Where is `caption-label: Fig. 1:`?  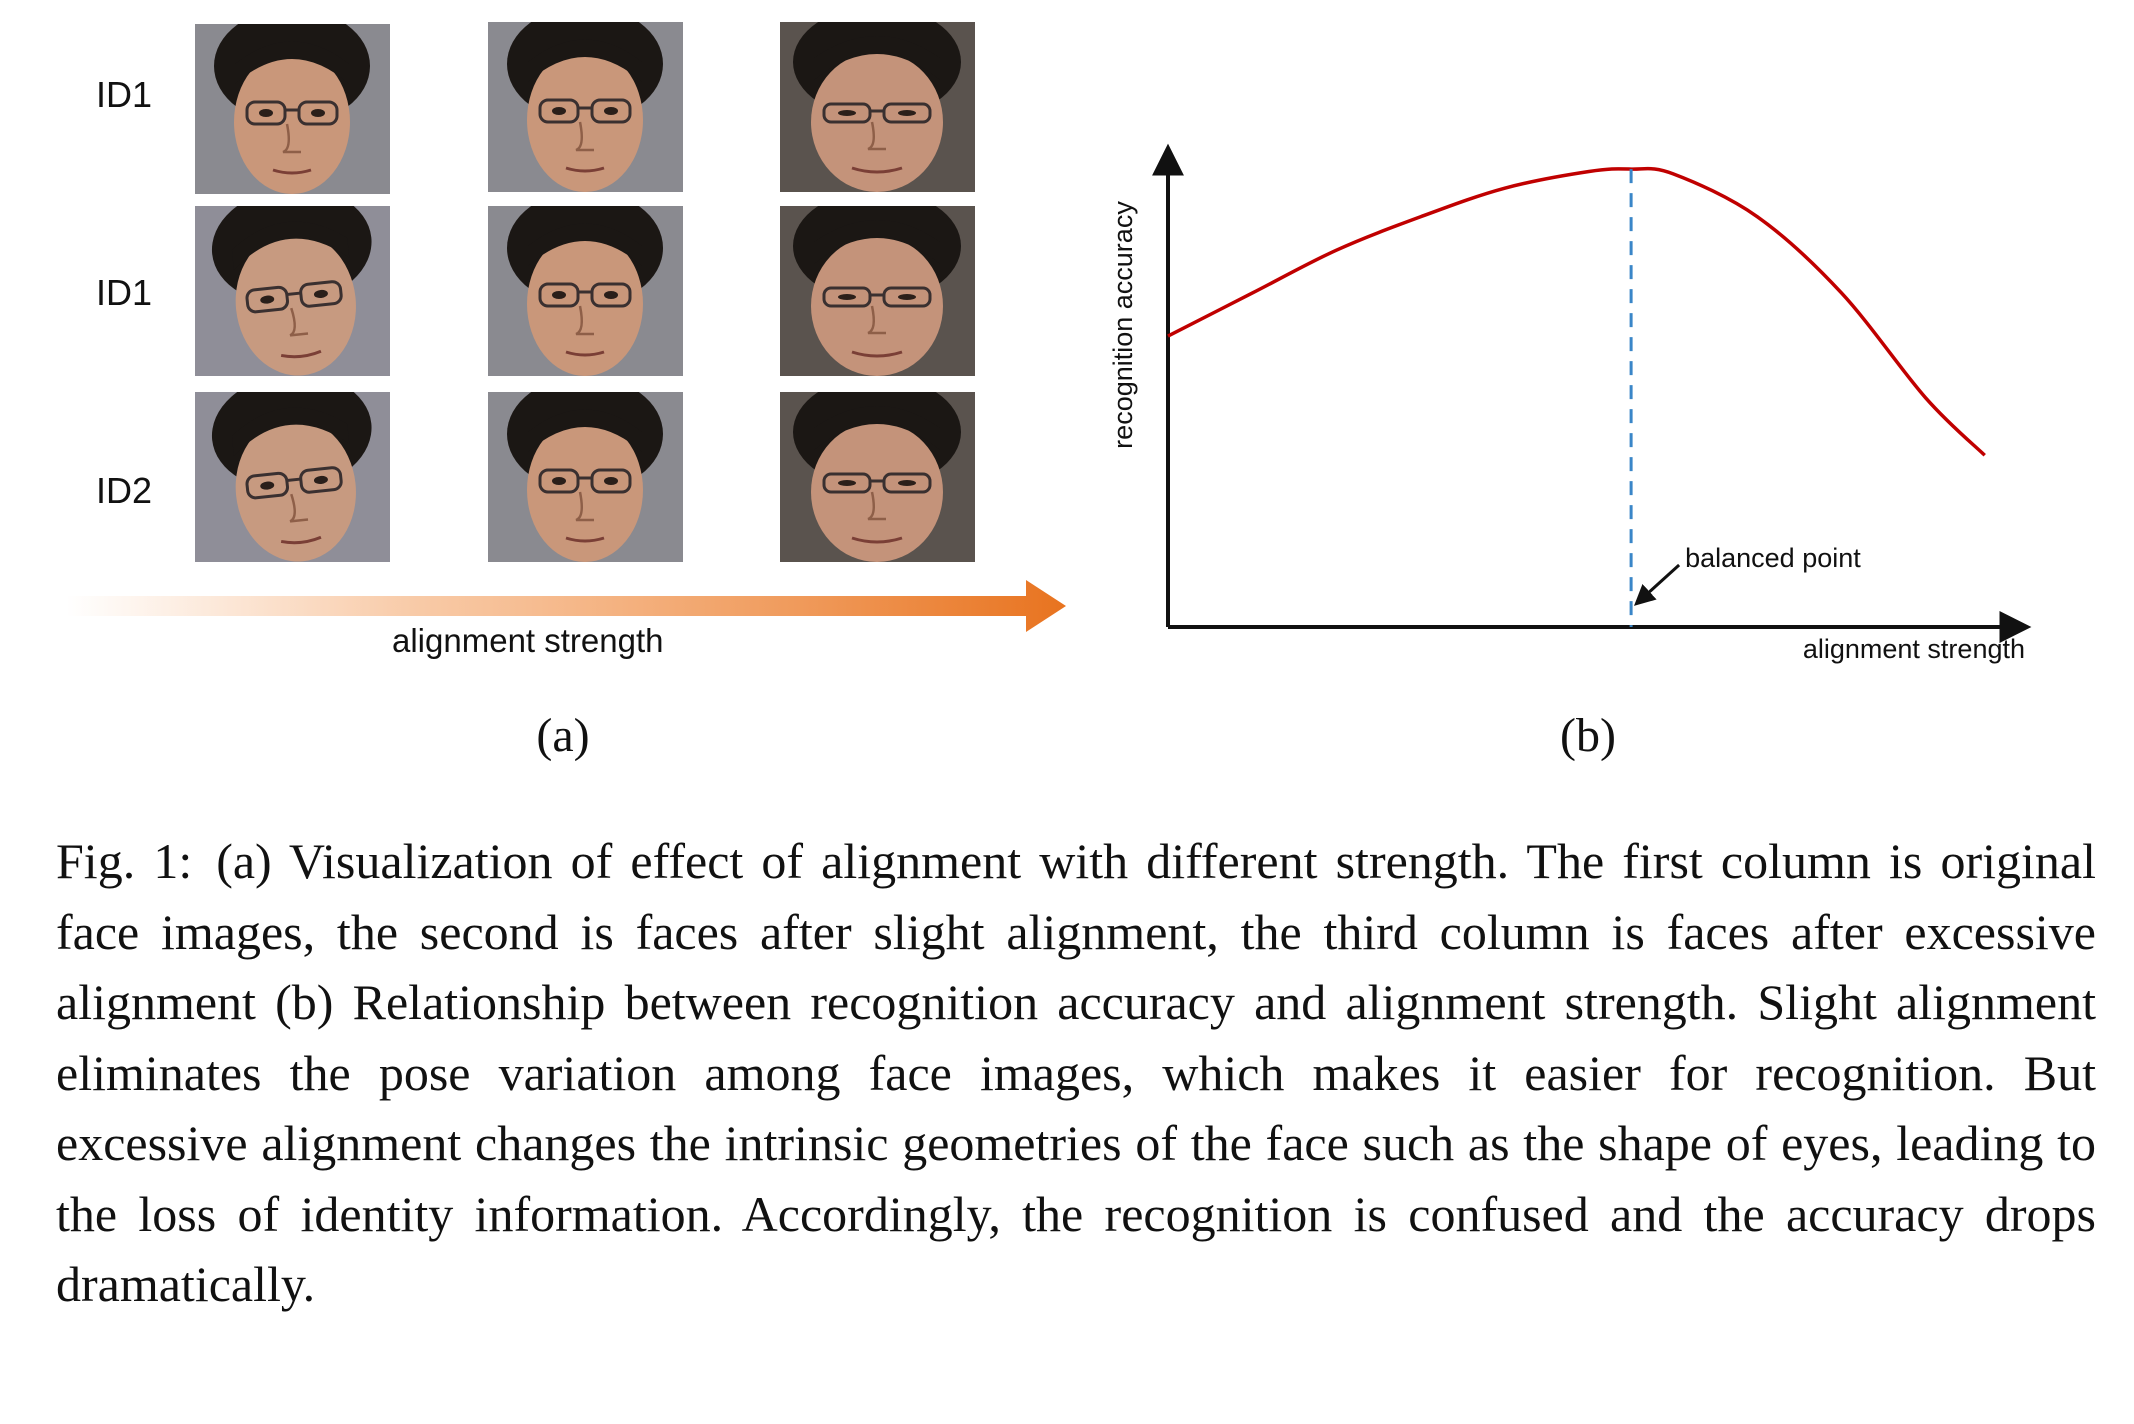 caption-label: Fig. 1: is located at coordinates (124, 861).